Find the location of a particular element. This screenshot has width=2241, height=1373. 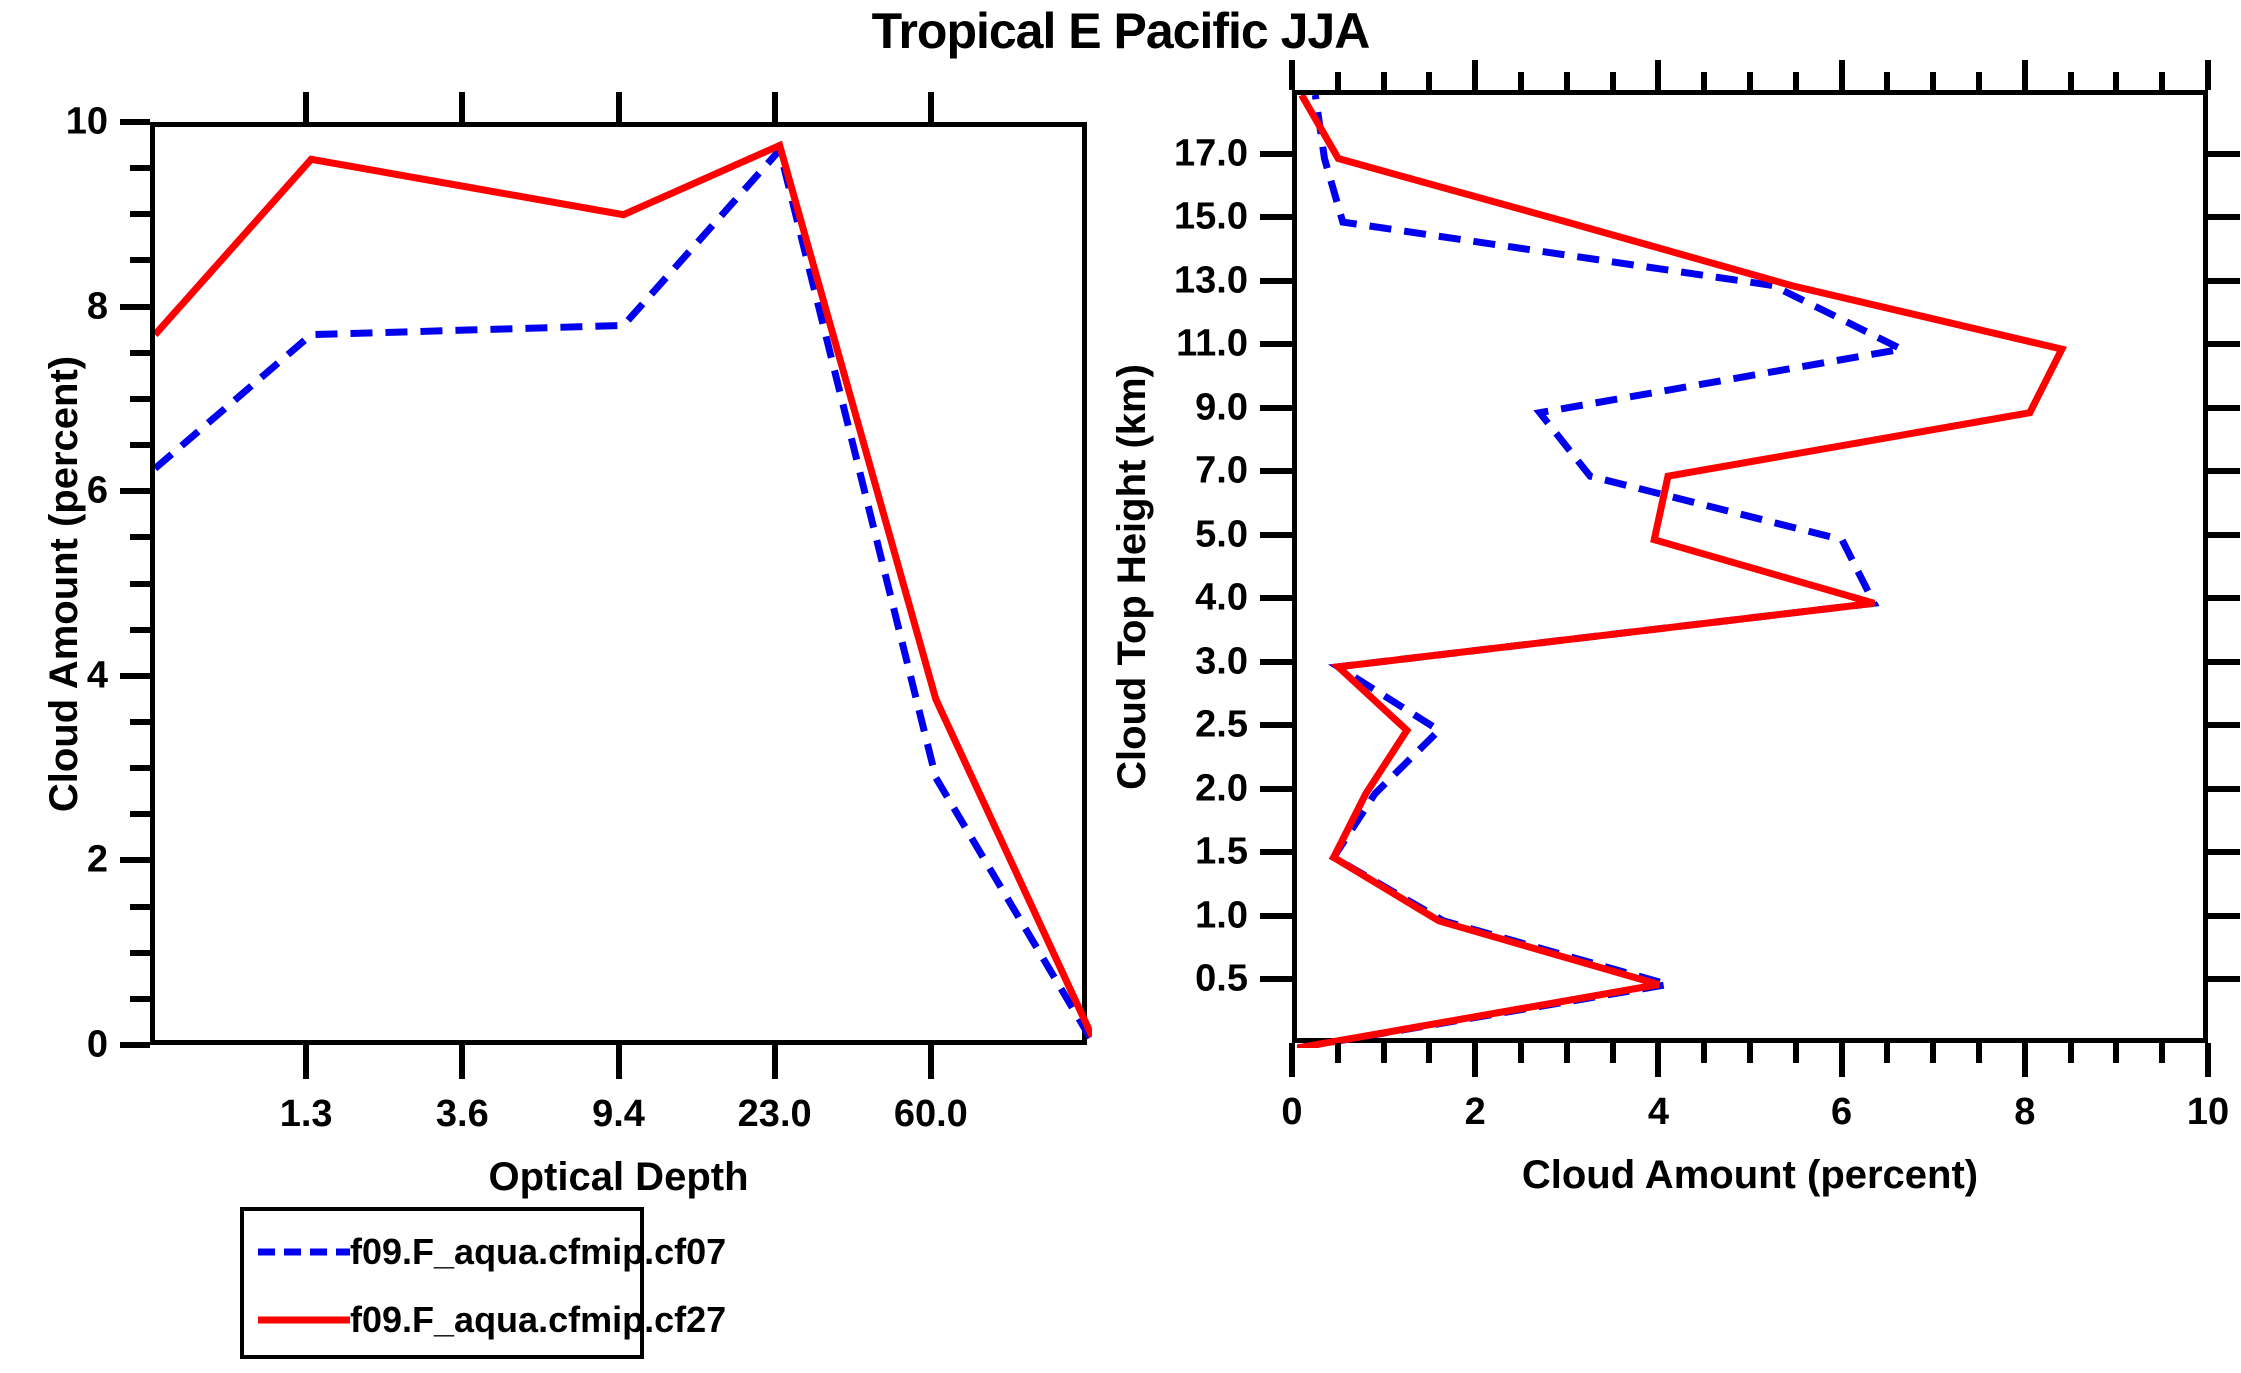

x-tick-label: 9.4 is located at coordinates (618, 1114).